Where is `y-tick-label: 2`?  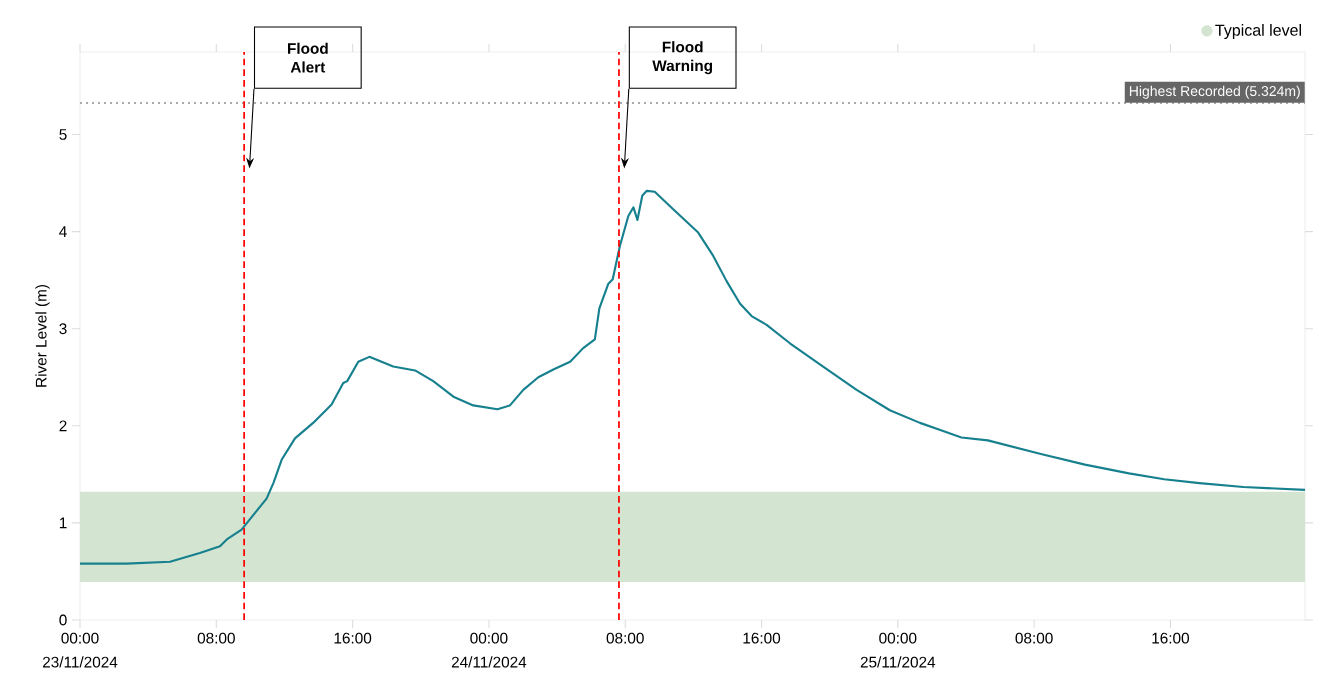
y-tick-label: 2 is located at coordinates (63, 426).